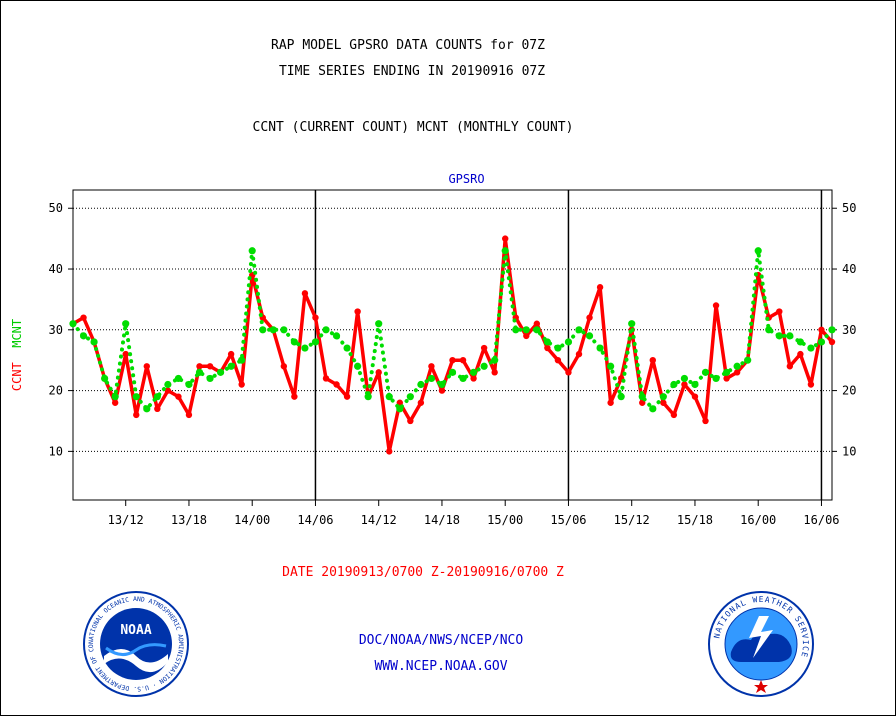  I want to click on x-tick-label: 14/18, so click(442, 520).